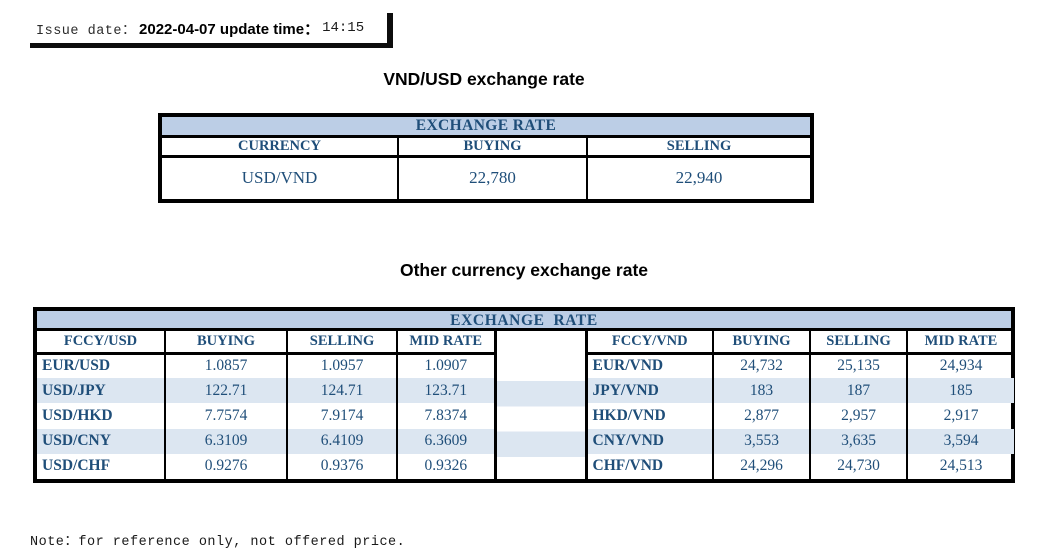 This screenshot has width=1048, height=557. Describe the element at coordinates (342, 366) in the screenshot. I see `selling-rate-cell: 1.0957` at that location.